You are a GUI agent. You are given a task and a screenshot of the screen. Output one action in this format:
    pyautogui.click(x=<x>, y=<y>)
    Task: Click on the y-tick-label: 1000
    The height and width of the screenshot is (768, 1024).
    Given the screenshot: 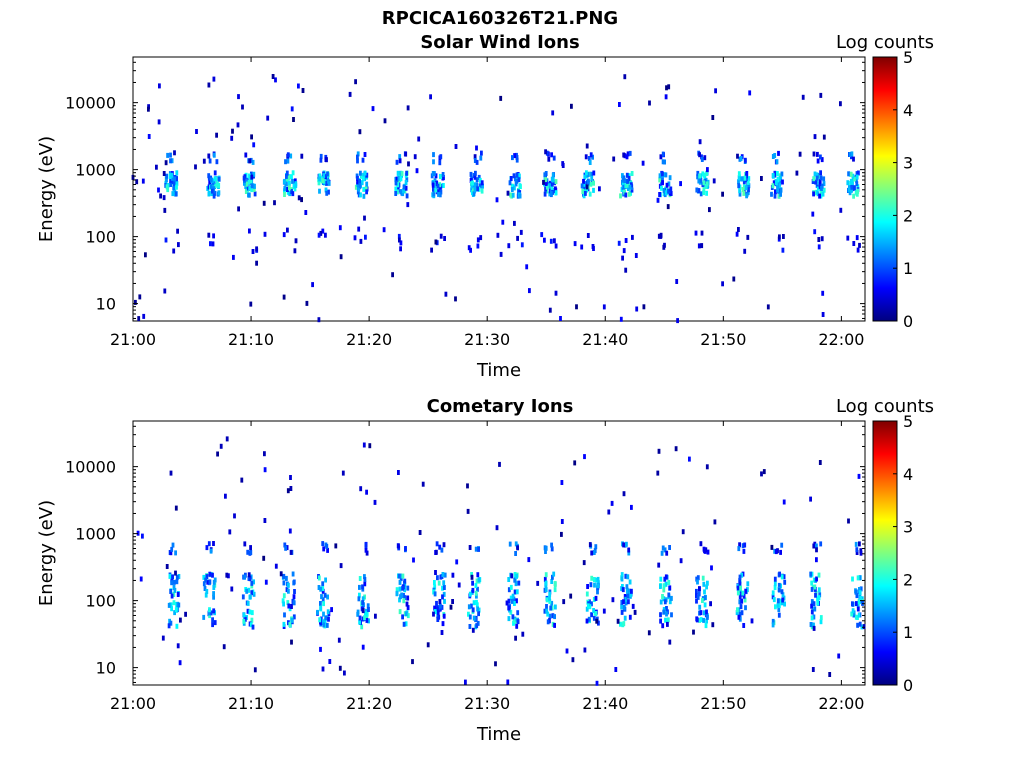 What is the action you would take?
    pyautogui.click(x=95, y=170)
    